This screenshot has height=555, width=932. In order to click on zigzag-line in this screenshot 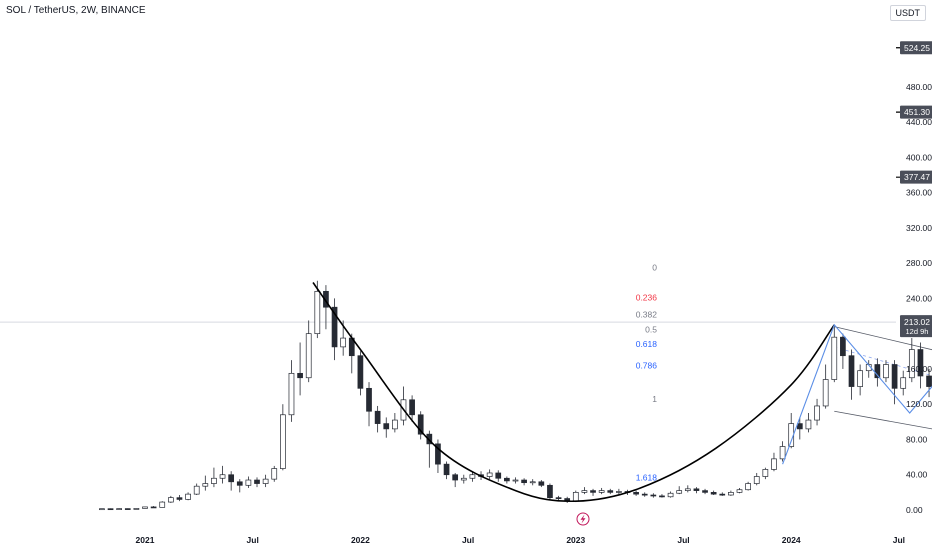, I will do `click(857, 394)`.